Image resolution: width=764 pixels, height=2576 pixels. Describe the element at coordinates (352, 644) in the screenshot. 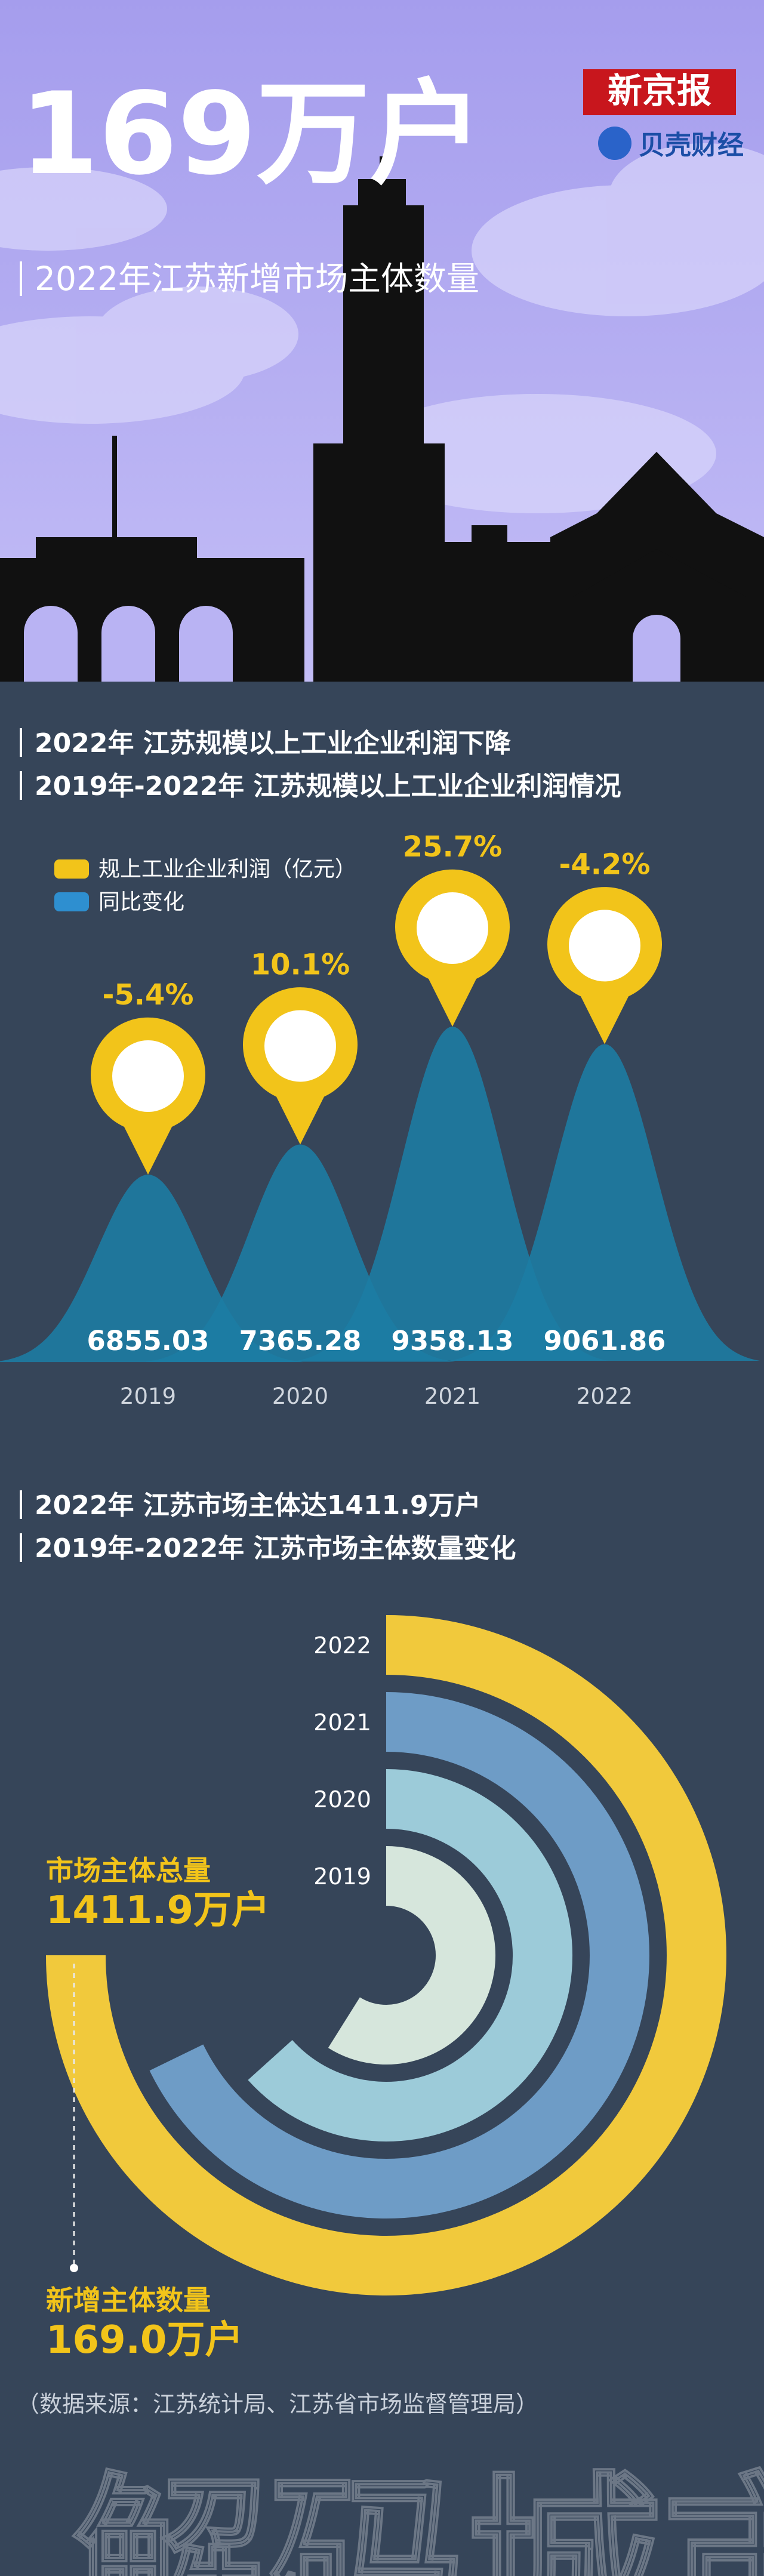

I see `arches` at that location.